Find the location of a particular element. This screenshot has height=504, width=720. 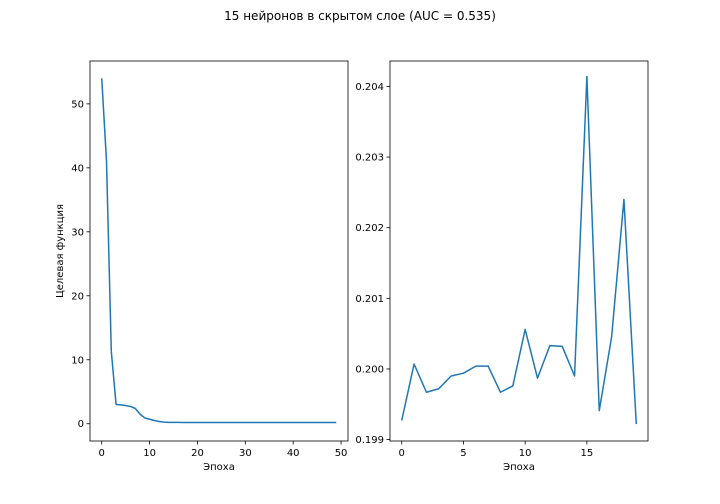

left-y-axis-label: Целевая функция is located at coordinates (60, 251).